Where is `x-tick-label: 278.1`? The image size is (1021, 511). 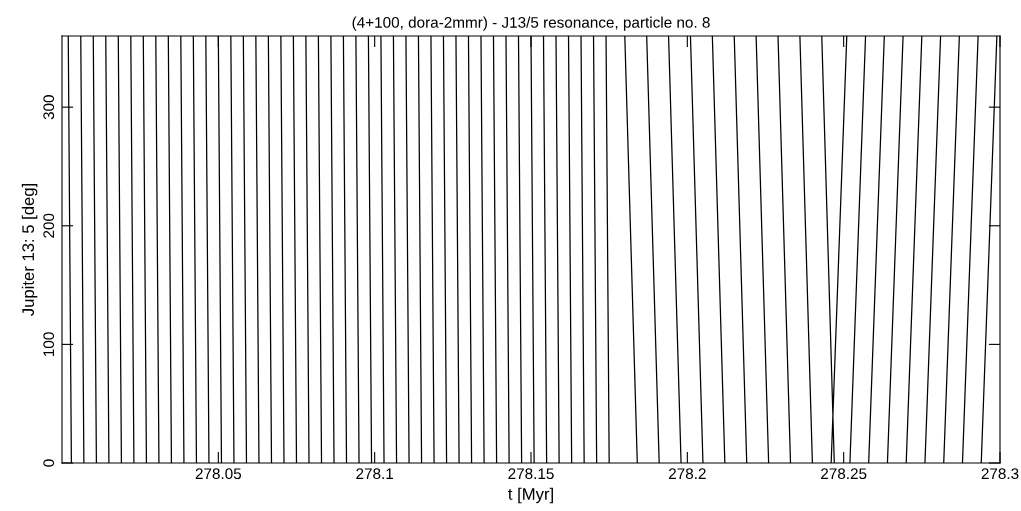 x-tick-label: 278.1 is located at coordinates (375, 474).